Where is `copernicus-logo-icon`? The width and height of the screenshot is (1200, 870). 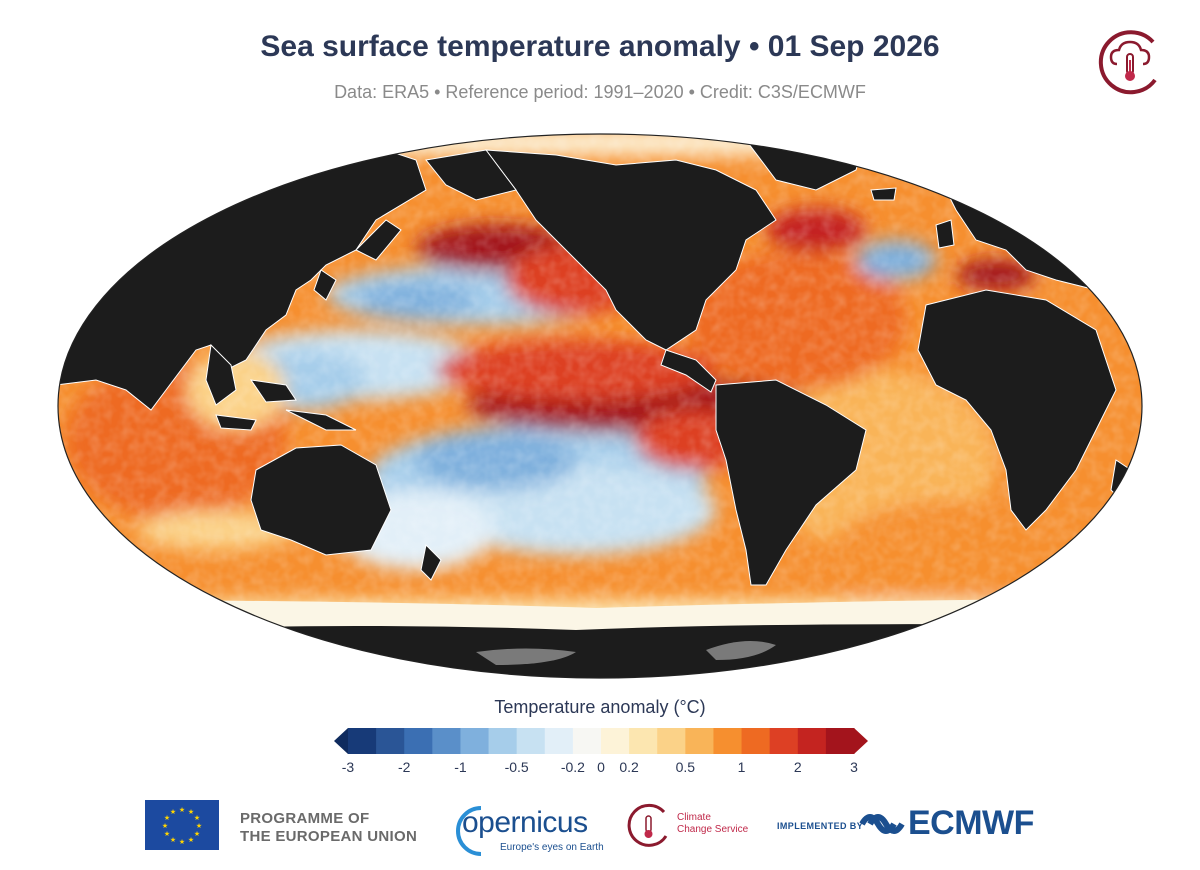
copernicus-logo-icon is located at coordinates (469, 831).